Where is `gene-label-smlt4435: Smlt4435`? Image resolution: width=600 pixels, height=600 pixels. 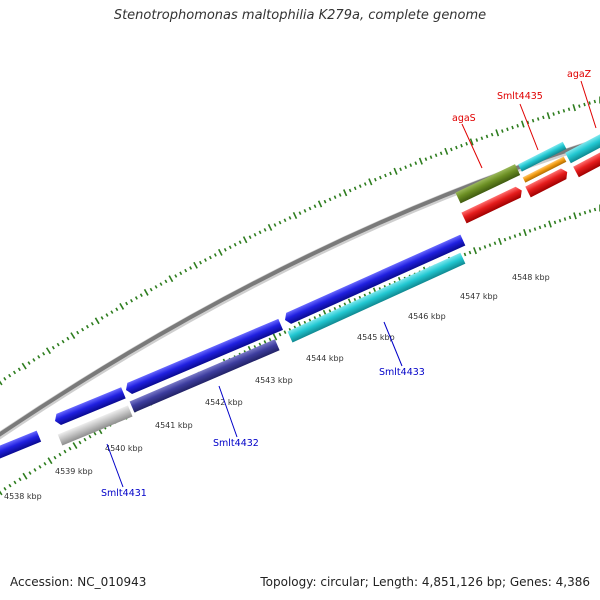
gene-label-smlt4435: Smlt4435 is located at coordinates (520, 96).